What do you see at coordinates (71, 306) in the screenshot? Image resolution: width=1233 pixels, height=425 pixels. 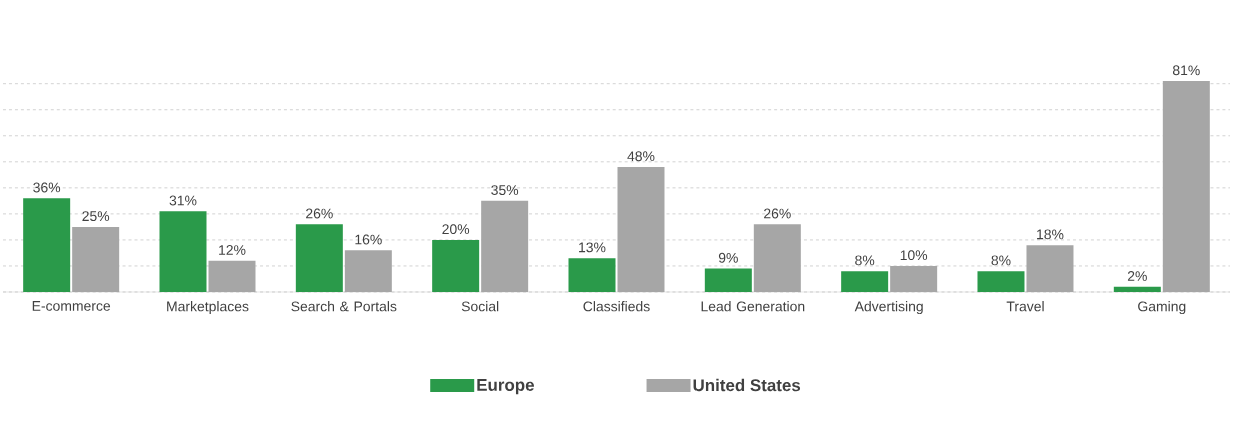 I see `x-tick-label: E-commerce` at bounding box center [71, 306].